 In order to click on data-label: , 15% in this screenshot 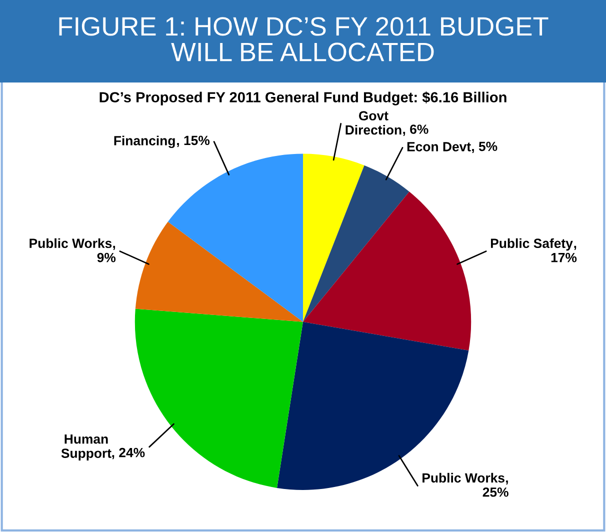, I will do `click(193, 141)`.